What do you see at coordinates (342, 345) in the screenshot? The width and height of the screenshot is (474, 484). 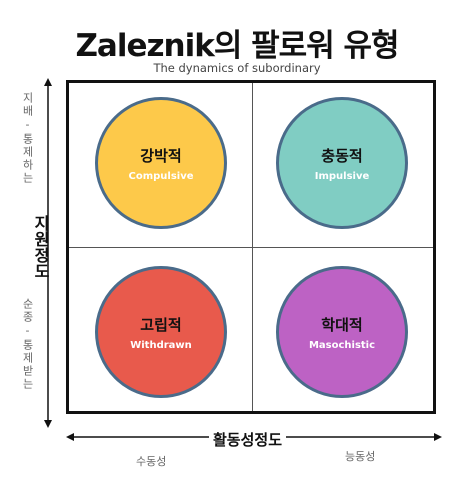 I see `quadrant-label-en: Masochistic` at bounding box center [342, 345].